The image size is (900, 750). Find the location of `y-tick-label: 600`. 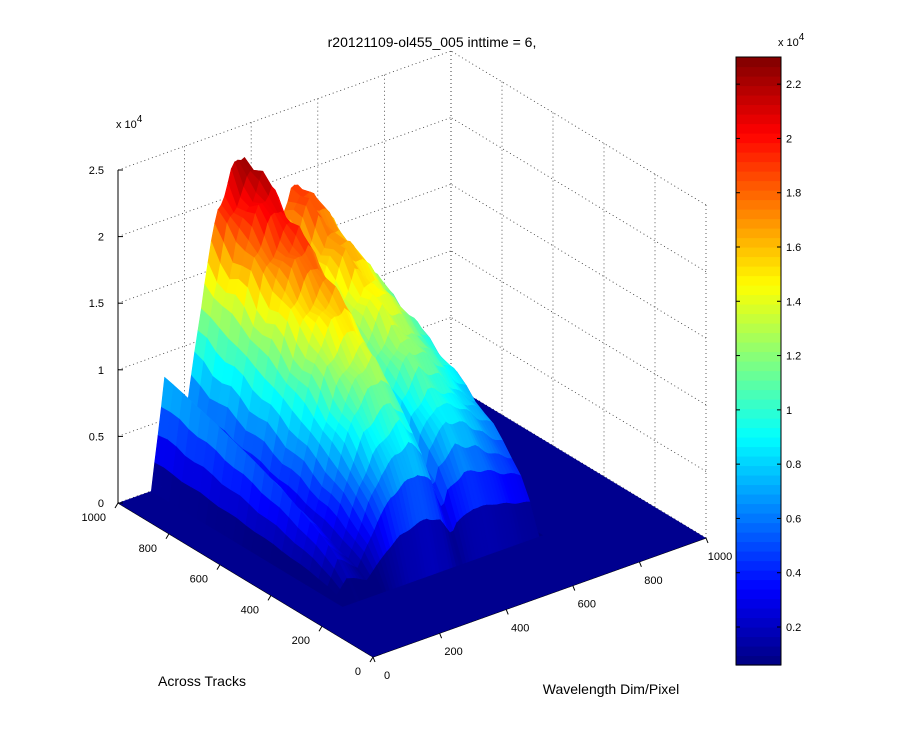

y-tick-label: 600 is located at coordinates (199, 580).